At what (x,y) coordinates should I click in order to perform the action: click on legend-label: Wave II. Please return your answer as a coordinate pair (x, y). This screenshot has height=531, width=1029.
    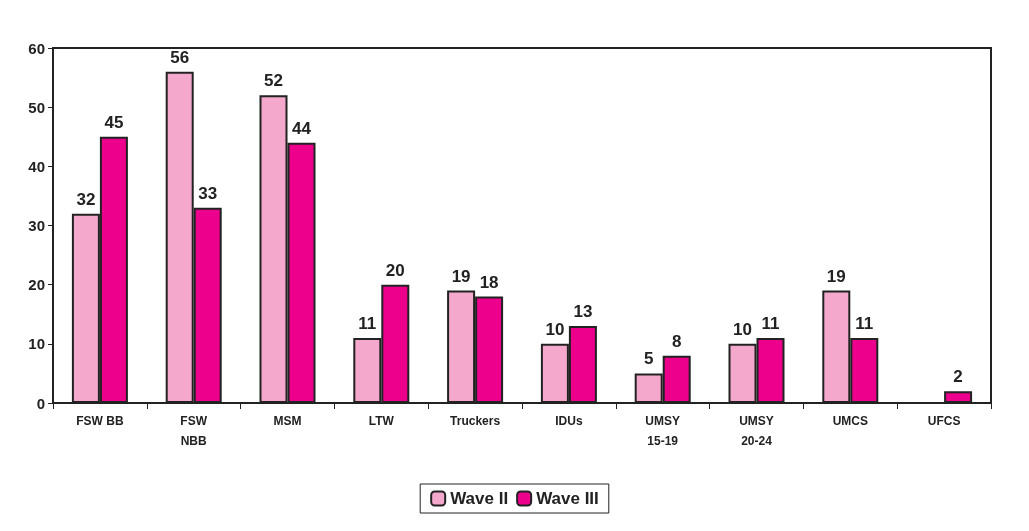
    Looking at the image, I should click on (479, 498).